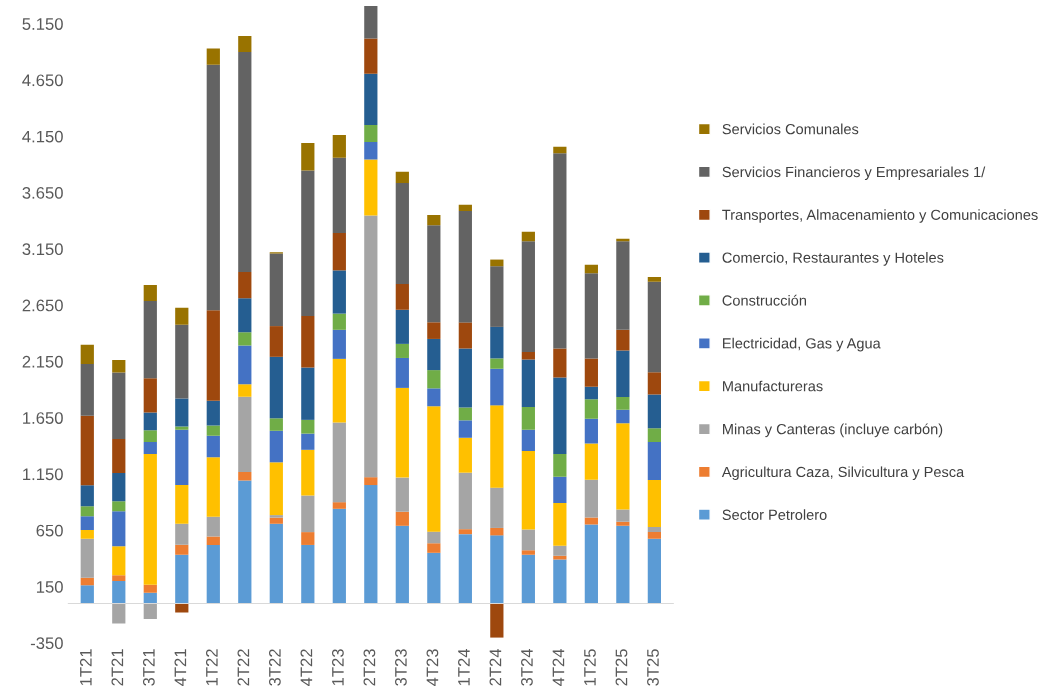  What do you see at coordinates (42, 249) in the screenshot?
I see `y-tick-label: 3.150` at bounding box center [42, 249].